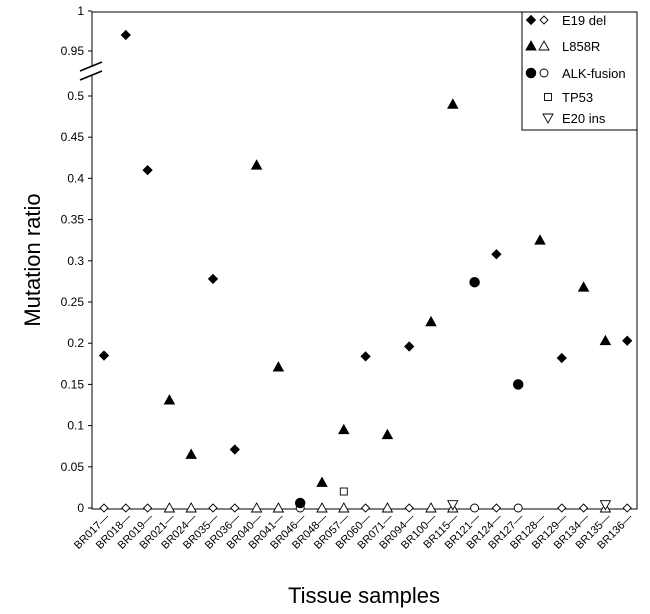  I want to click on legend-label: TP53, so click(577, 97).